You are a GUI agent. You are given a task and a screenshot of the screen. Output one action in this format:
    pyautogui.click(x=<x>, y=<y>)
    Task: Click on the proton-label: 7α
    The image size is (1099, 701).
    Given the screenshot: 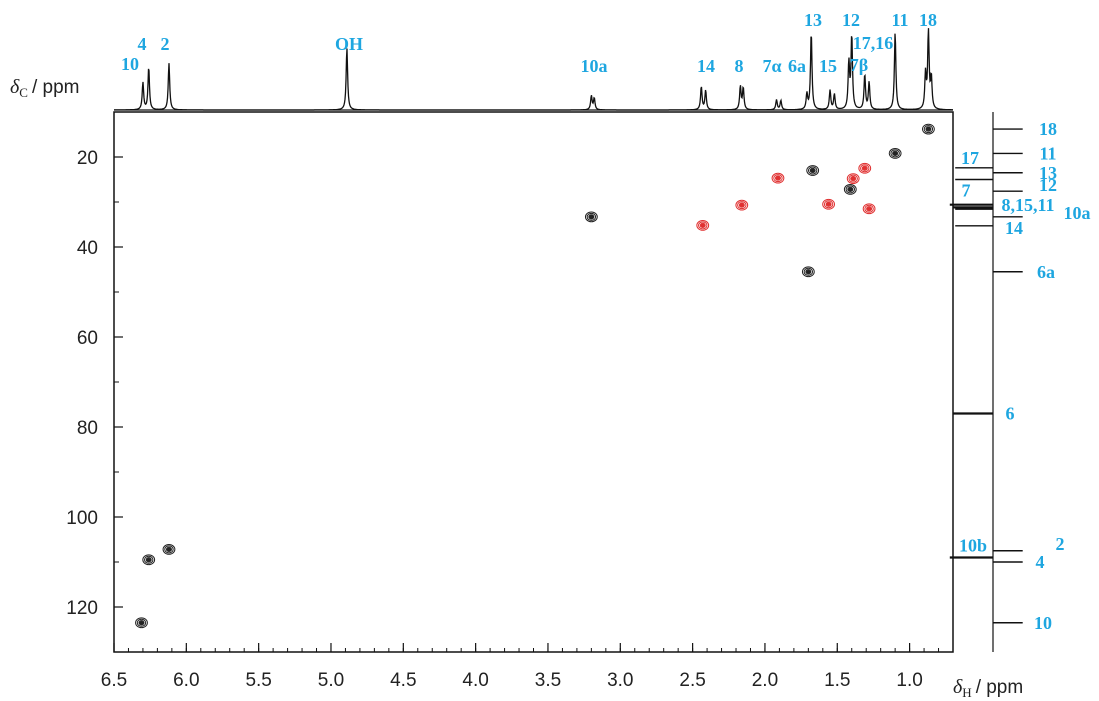 What is the action you would take?
    pyautogui.click(x=771, y=66)
    